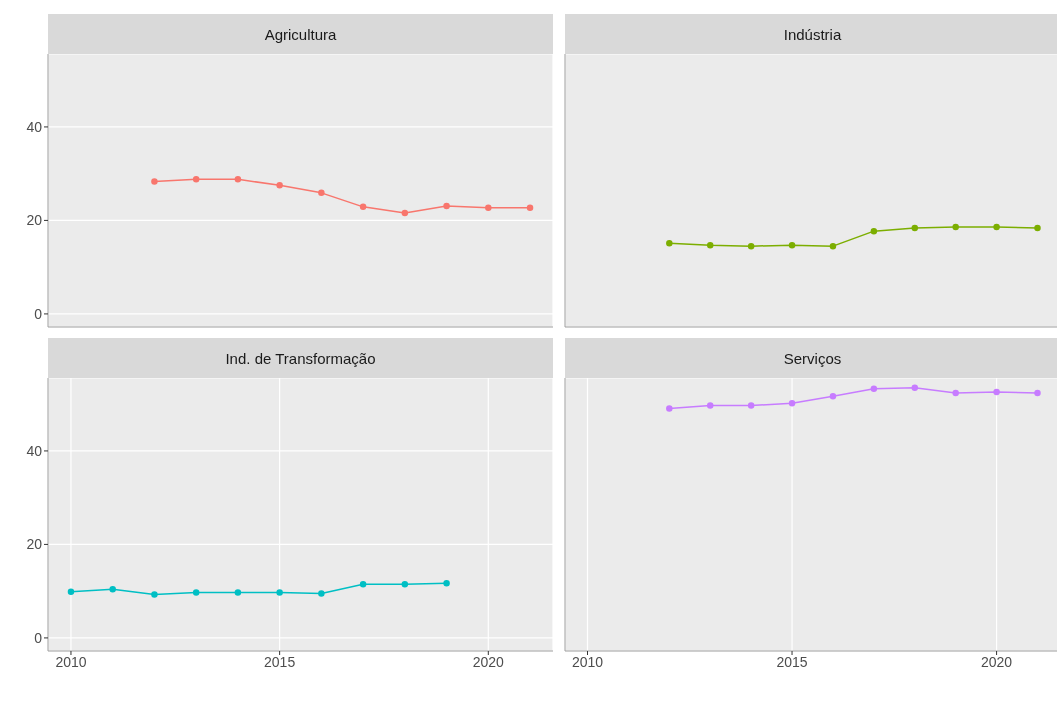 This screenshot has width=1057, height=704. What do you see at coordinates (300, 358) in the screenshot?
I see `chart-title: Ind. de Transformação` at bounding box center [300, 358].